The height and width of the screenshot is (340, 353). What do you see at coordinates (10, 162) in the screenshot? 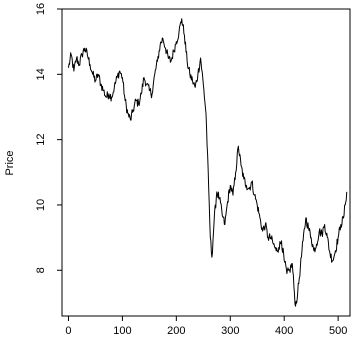
I see `y-axis-title: Price` at bounding box center [10, 162].